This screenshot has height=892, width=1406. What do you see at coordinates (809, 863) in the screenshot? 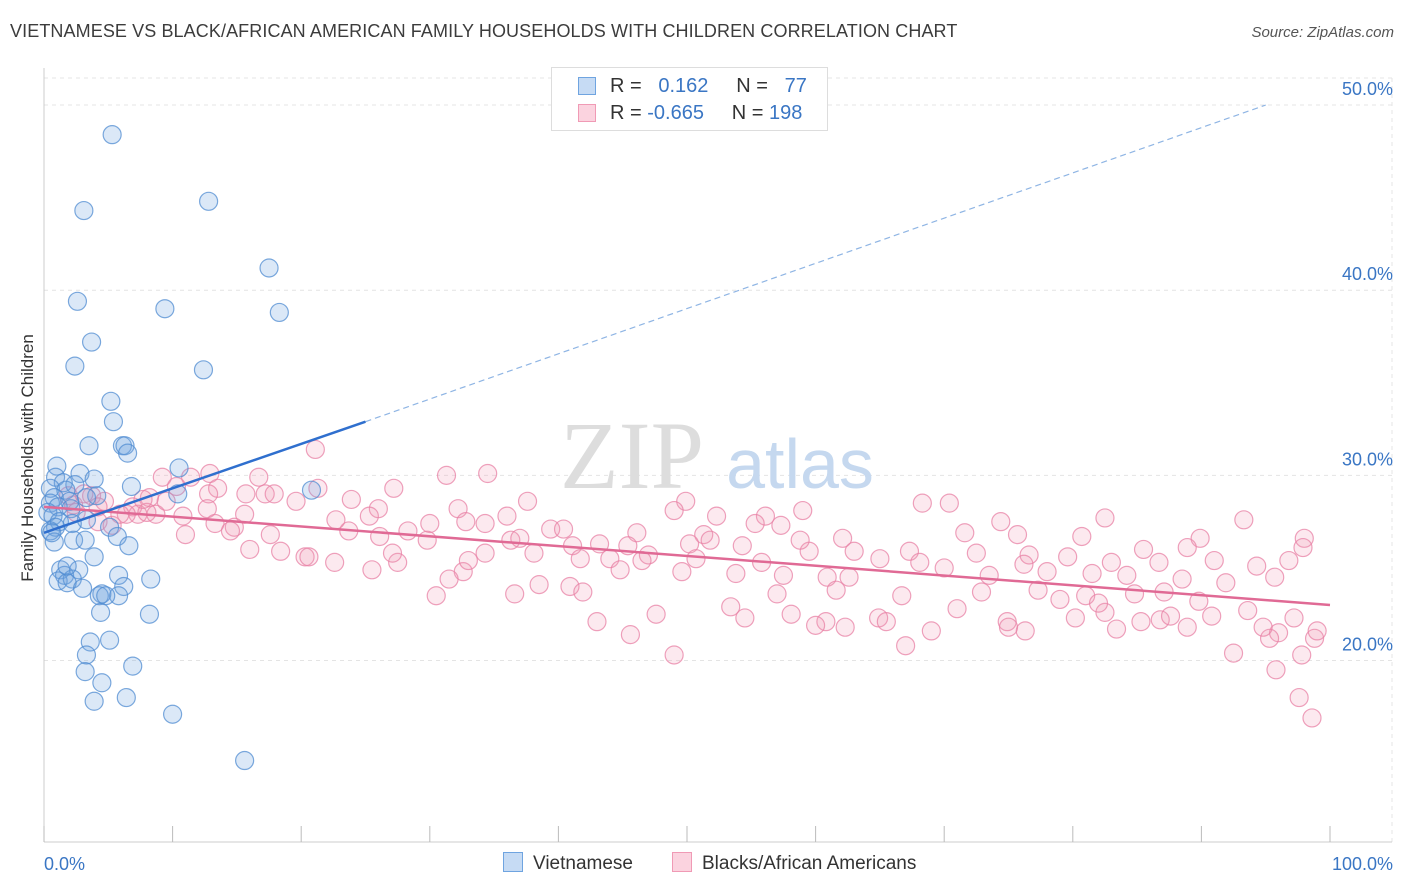
I see `bottom-legend-label-black: Blacks/African Americans` at bounding box center [809, 863].